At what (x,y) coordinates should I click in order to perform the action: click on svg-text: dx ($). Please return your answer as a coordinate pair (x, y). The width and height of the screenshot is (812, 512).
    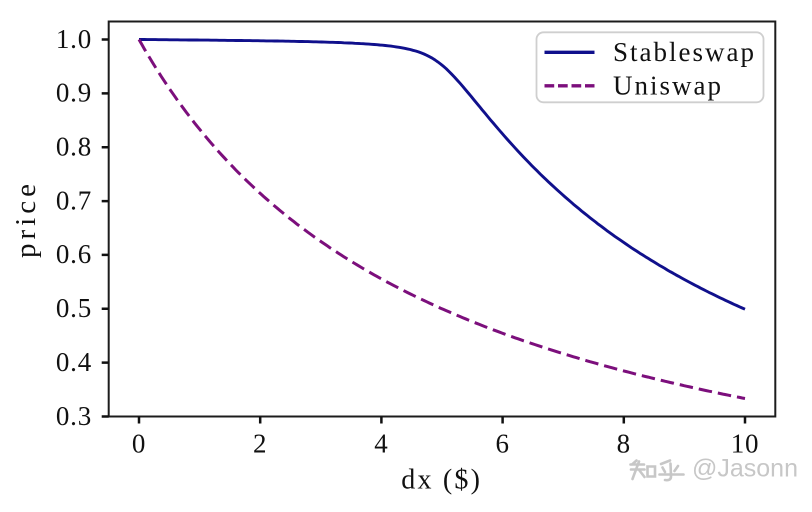
    Looking at the image, I should click on (441, 480).